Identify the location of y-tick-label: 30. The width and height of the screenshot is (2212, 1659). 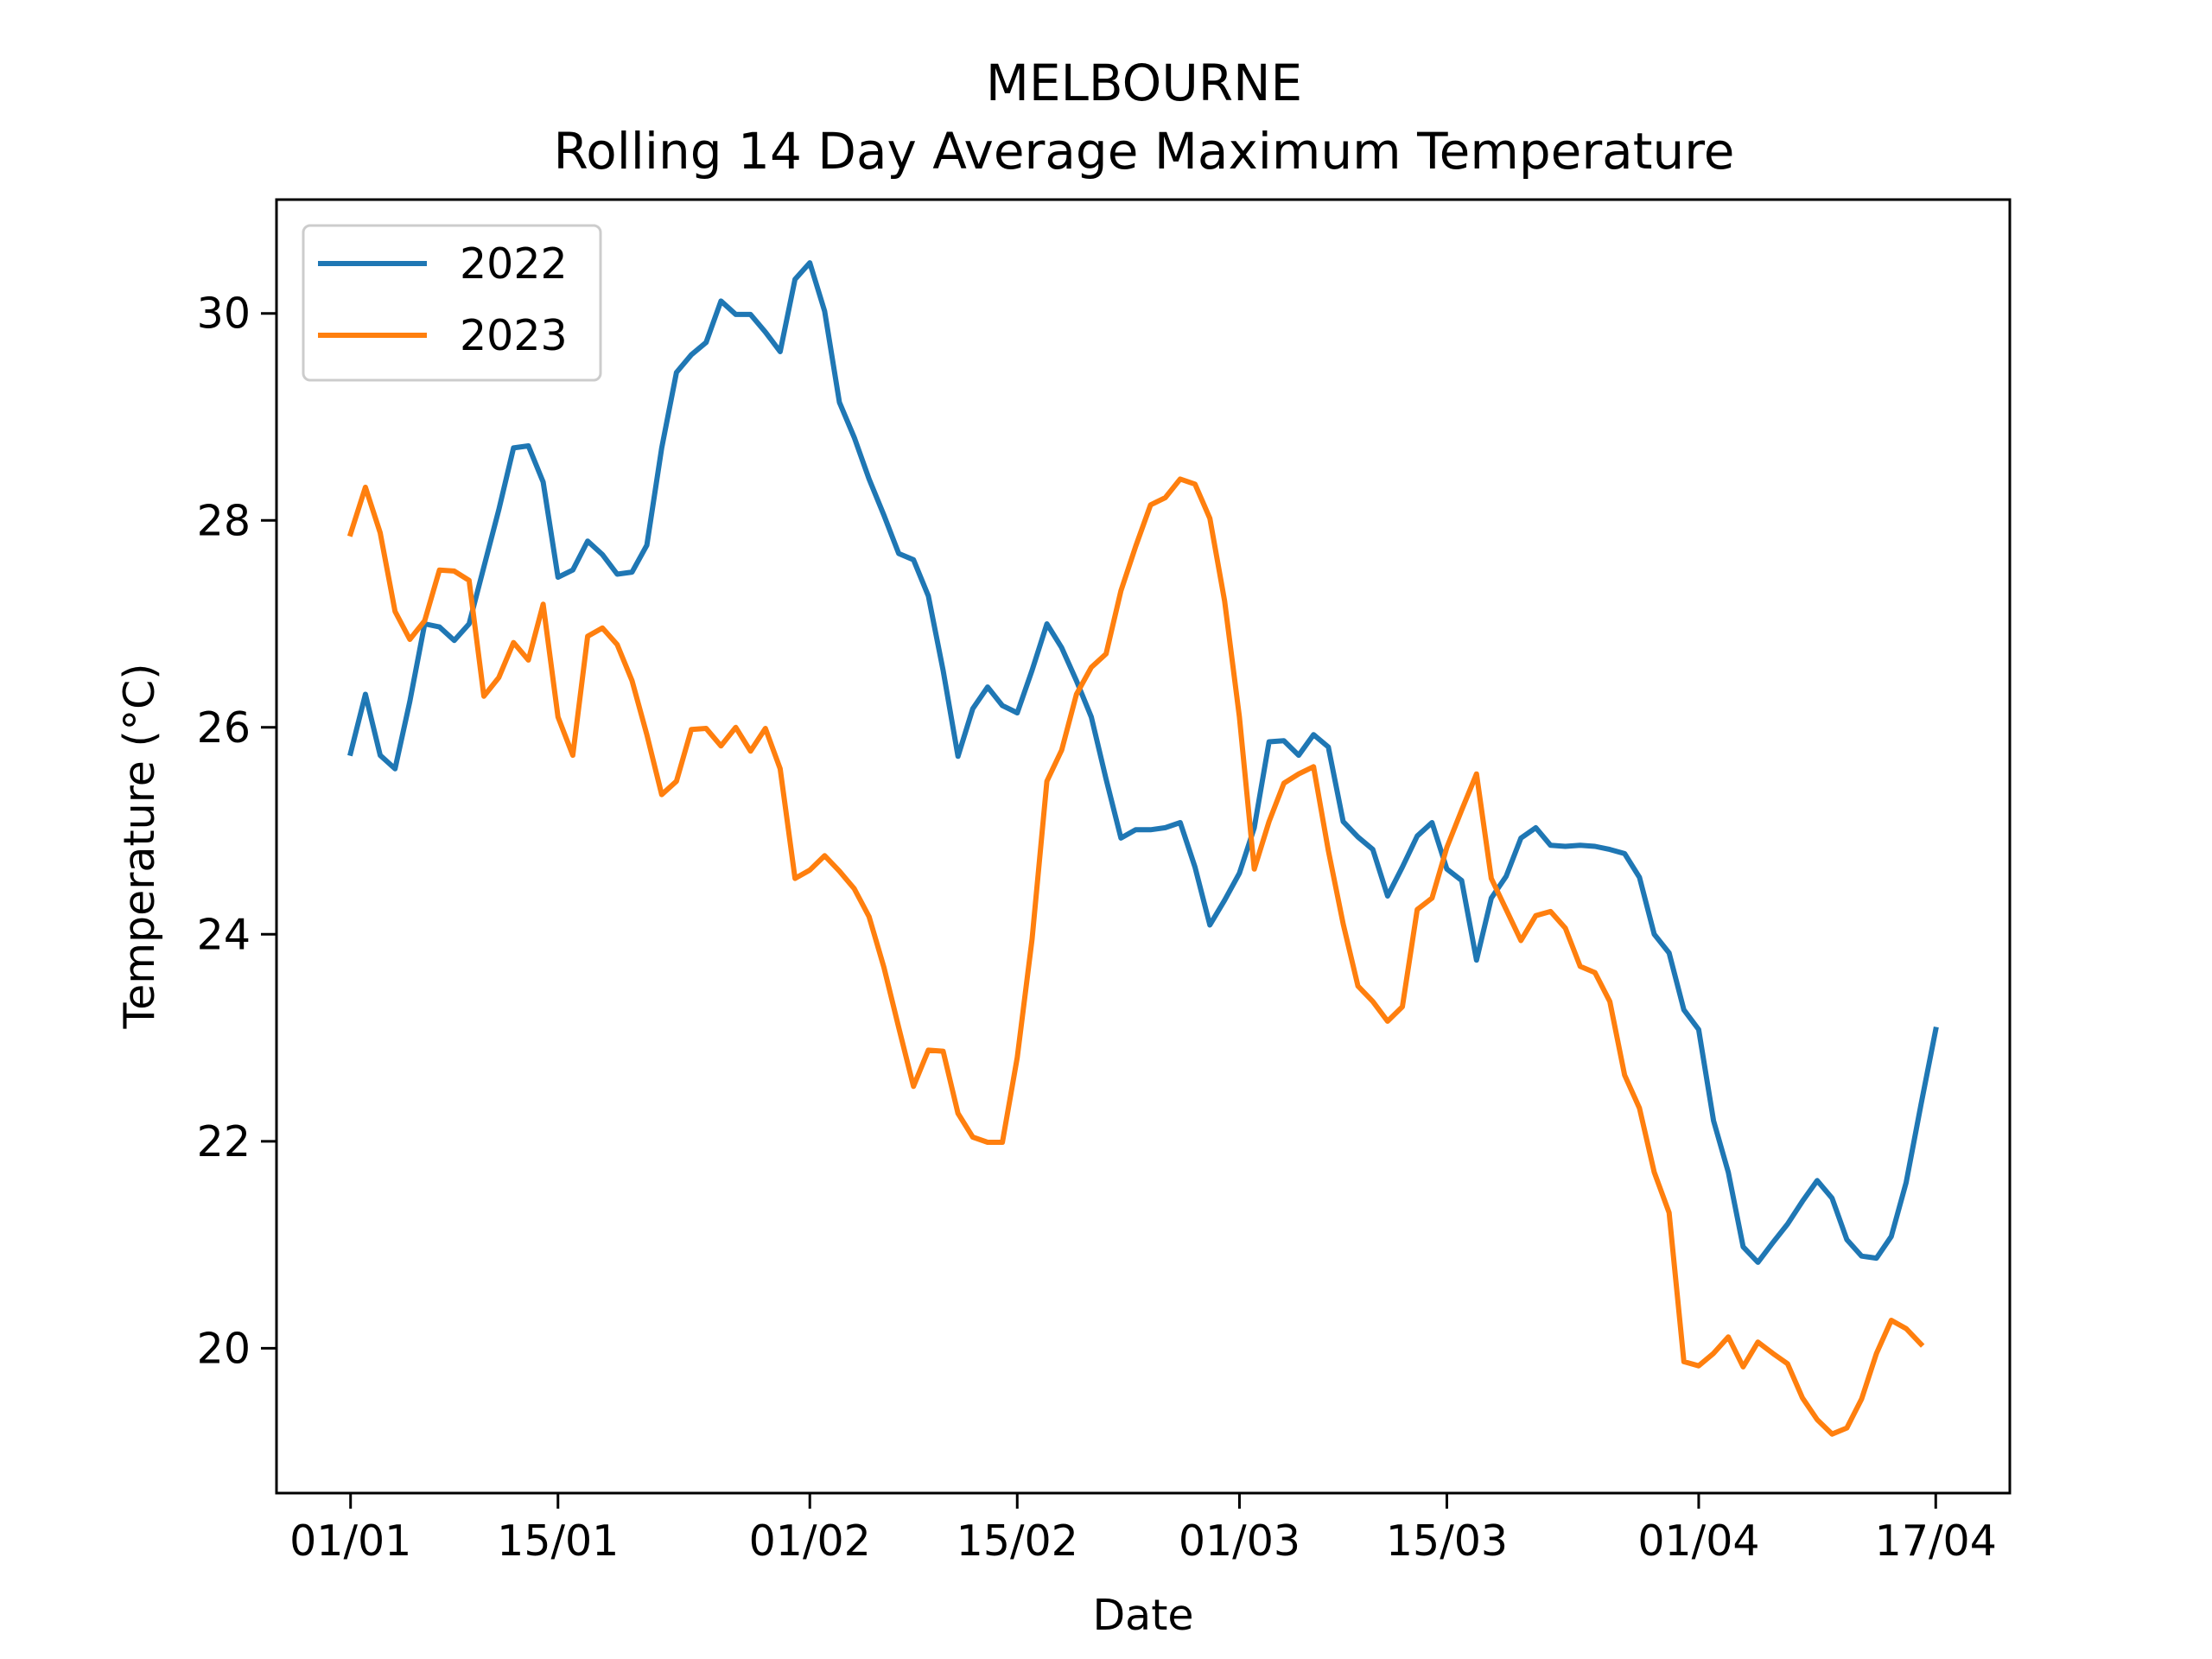
(224, 314).